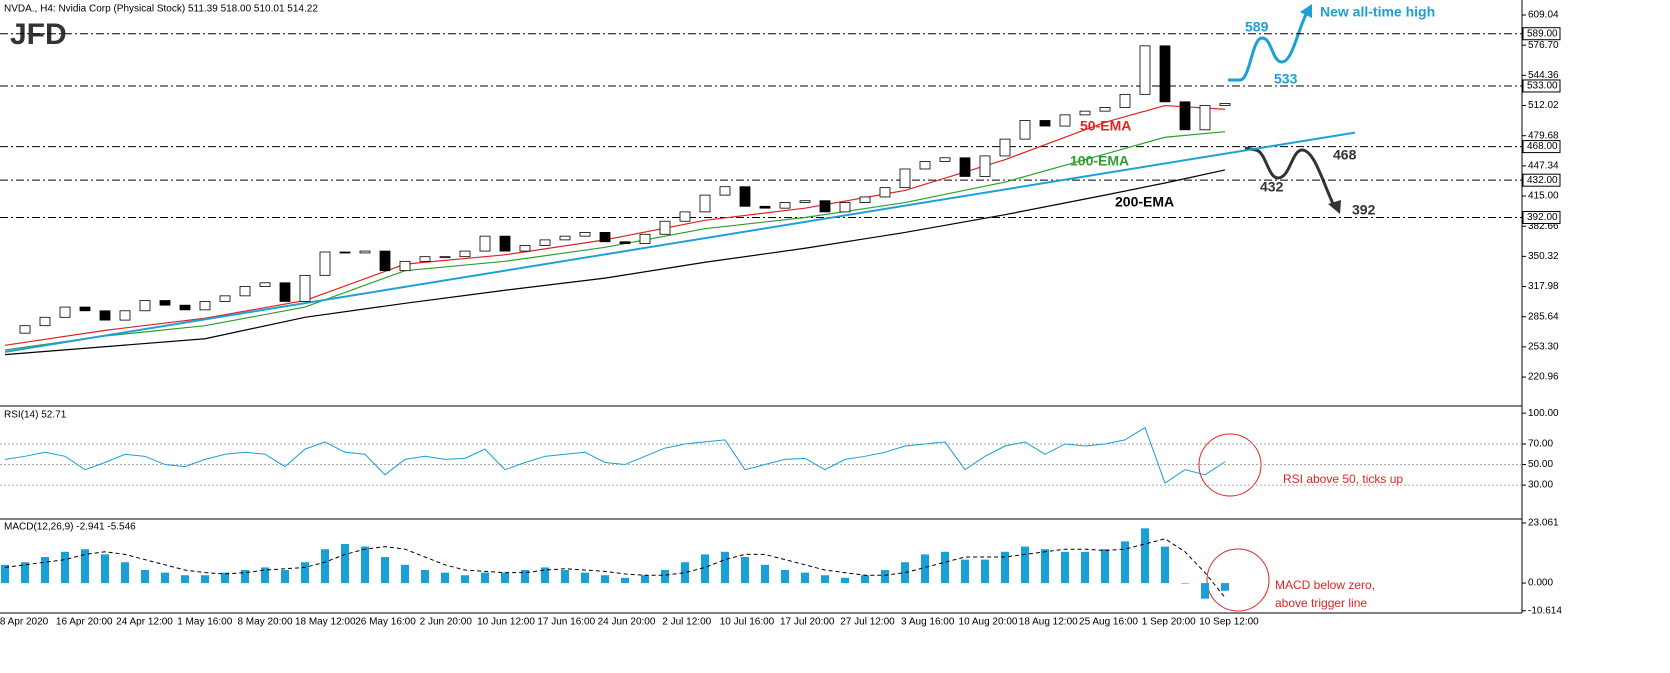 This screenshot has height=673, width=1670. Describe the element at coordinates (325, 622) in the screenshot. I see `x-tick-label: 18 May 12:00` at that location.